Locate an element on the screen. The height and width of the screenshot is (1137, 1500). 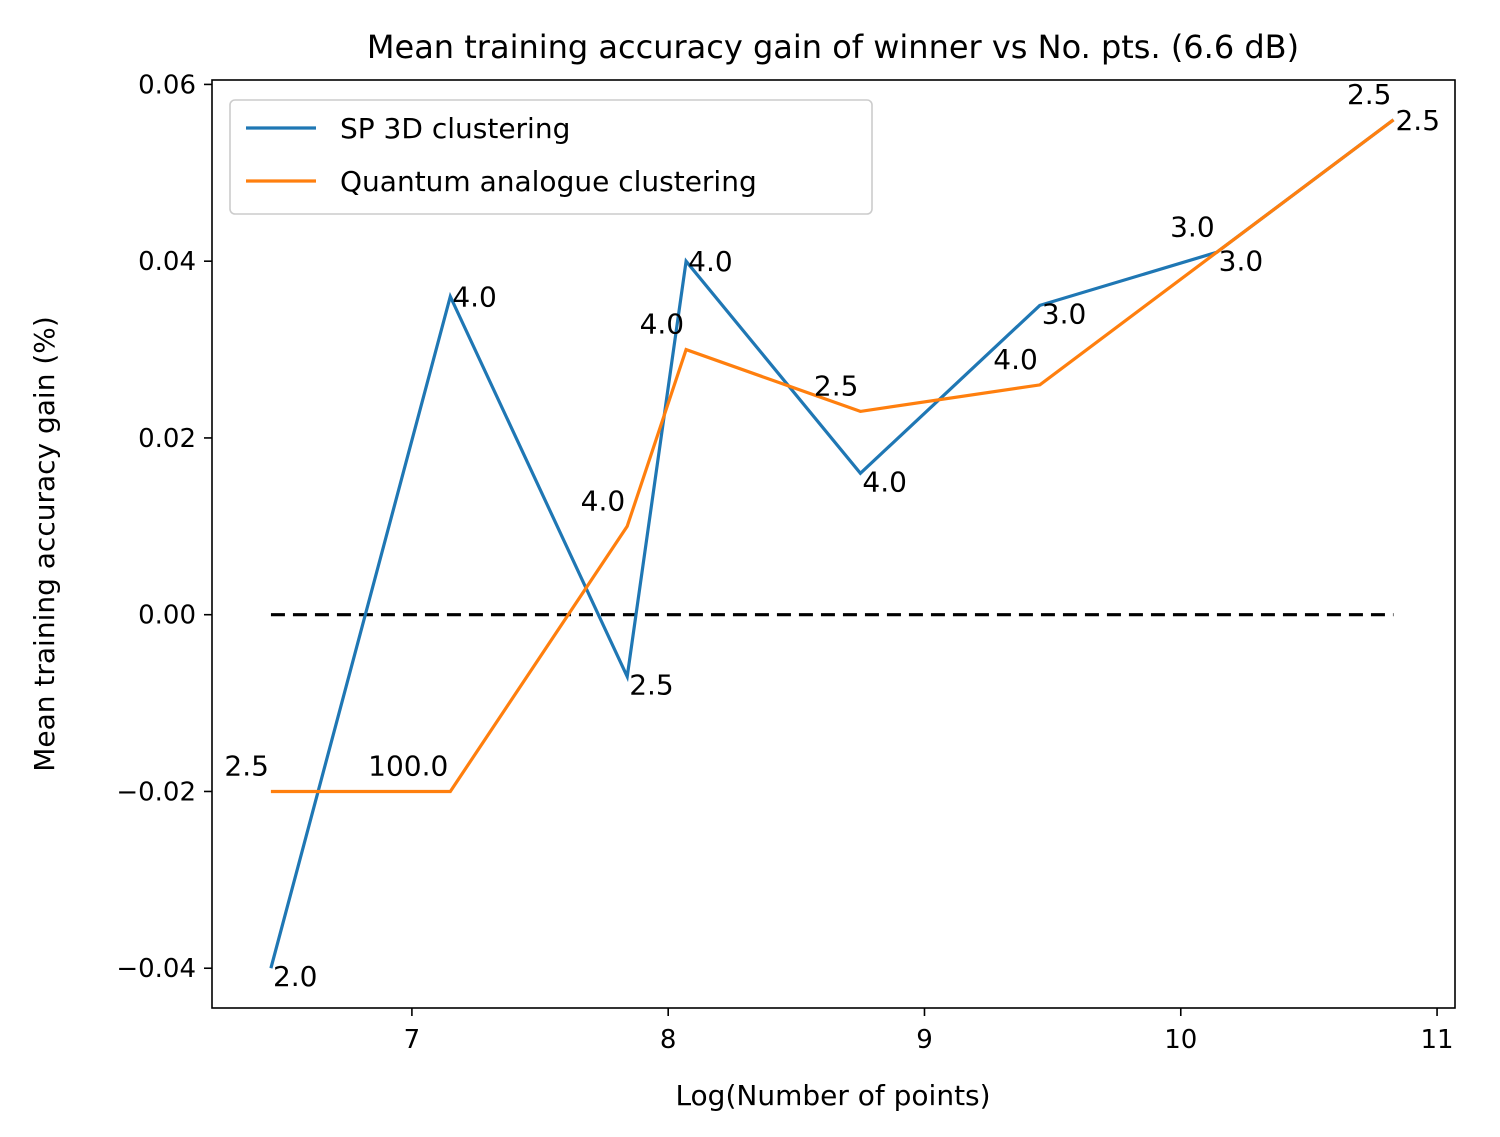
data-label: 100.0 is located at coordinates (408, 765).